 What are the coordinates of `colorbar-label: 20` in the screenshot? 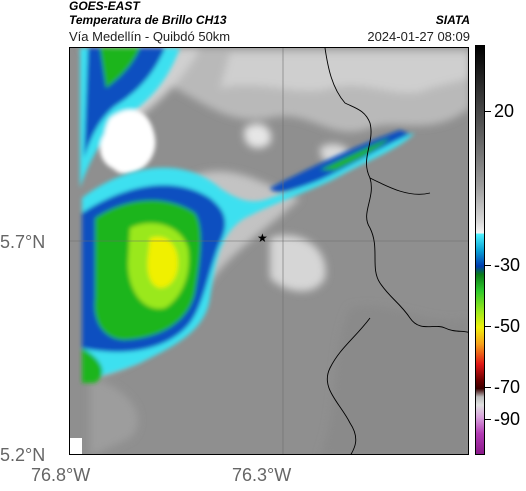 It's located at (504, 111).